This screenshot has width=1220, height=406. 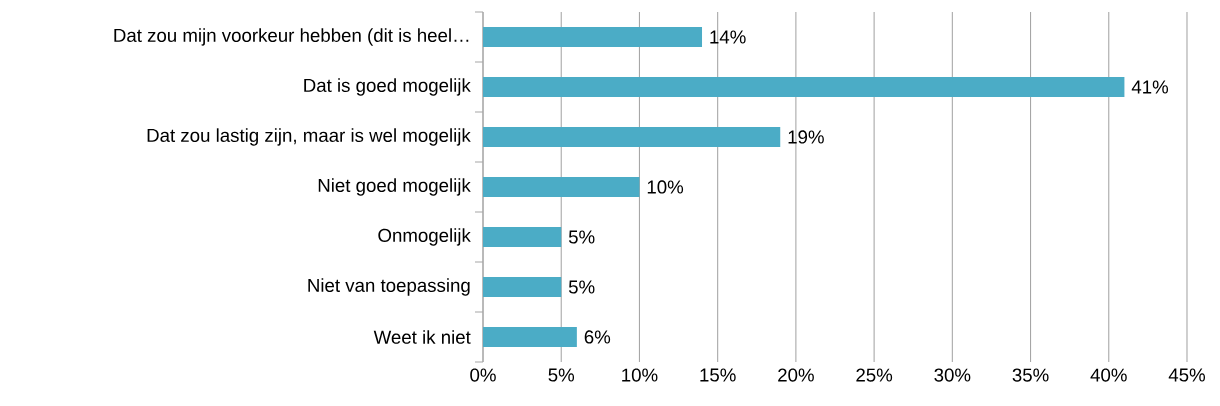 What do you see at coordinates (561, 375) in the screenshot?
I see `x-tick-label: 5%` at bounding box center [561, 375].